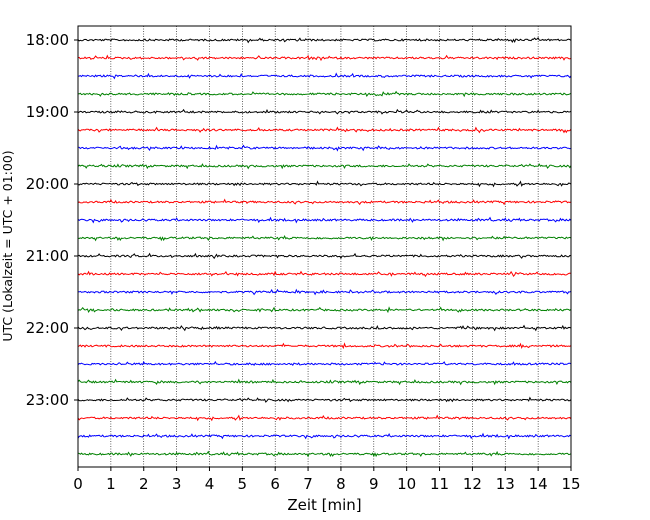 This screenshot has width=650, height=520. I want to click on x-tick-label: 9, so click(374, 484).